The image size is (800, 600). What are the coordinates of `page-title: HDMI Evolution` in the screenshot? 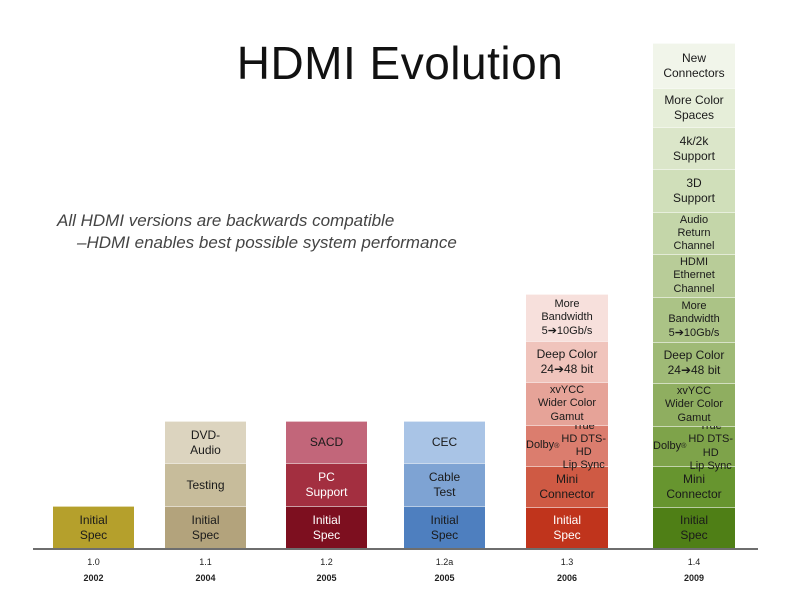 It's located at (400, 63).